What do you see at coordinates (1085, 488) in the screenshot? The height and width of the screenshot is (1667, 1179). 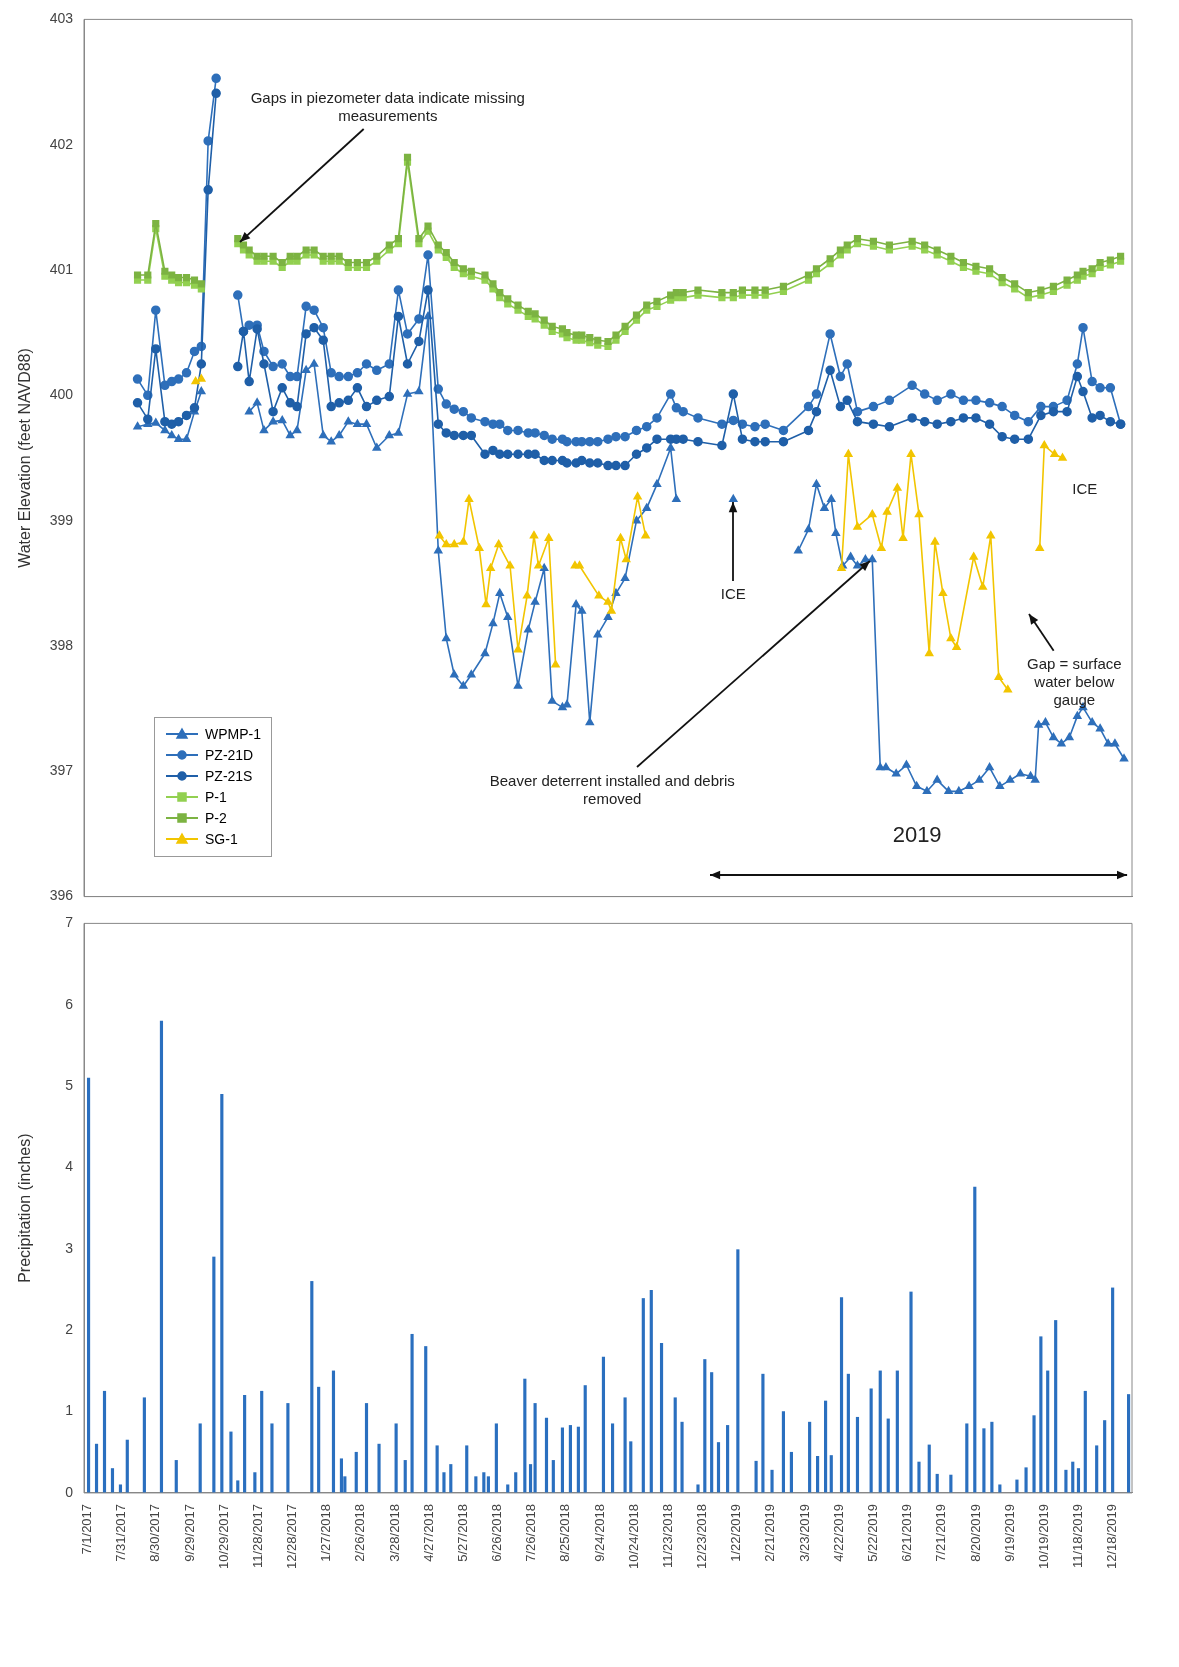 I see `annotation: ICE` at bounding box center [1085, 488].